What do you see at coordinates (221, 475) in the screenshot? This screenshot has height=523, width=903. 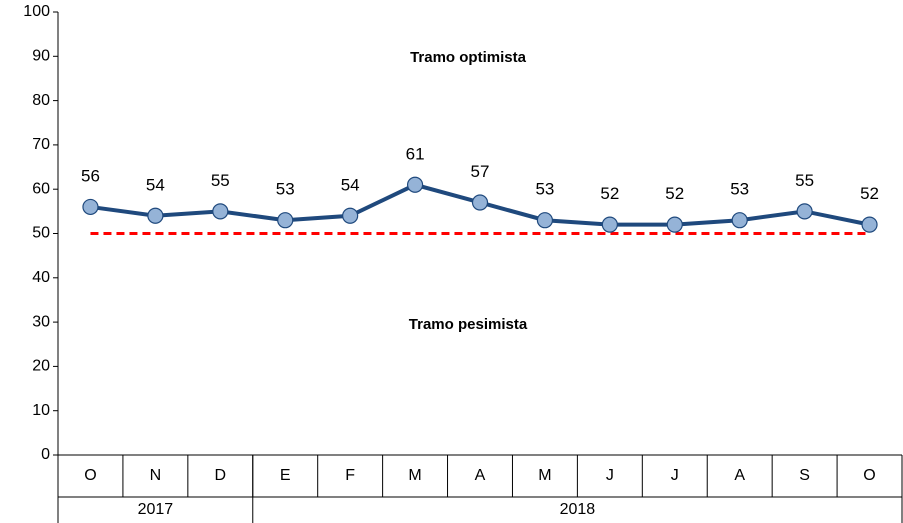 I see `x-tick-label: D` at bounding box center [221, 475].